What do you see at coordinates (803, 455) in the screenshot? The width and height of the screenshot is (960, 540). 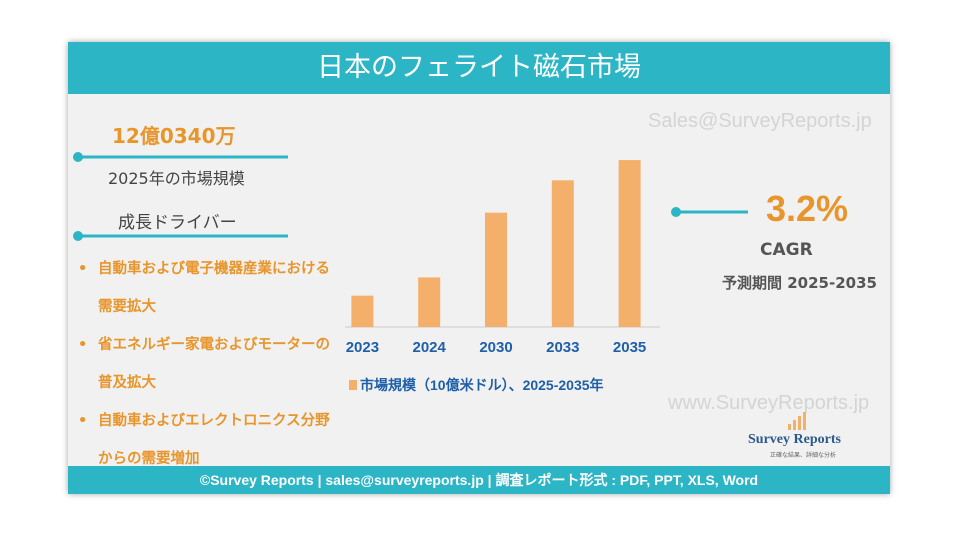 I see `logo-tagline: 正確な結果、詳細な分析` at bounding box center [803, 455].